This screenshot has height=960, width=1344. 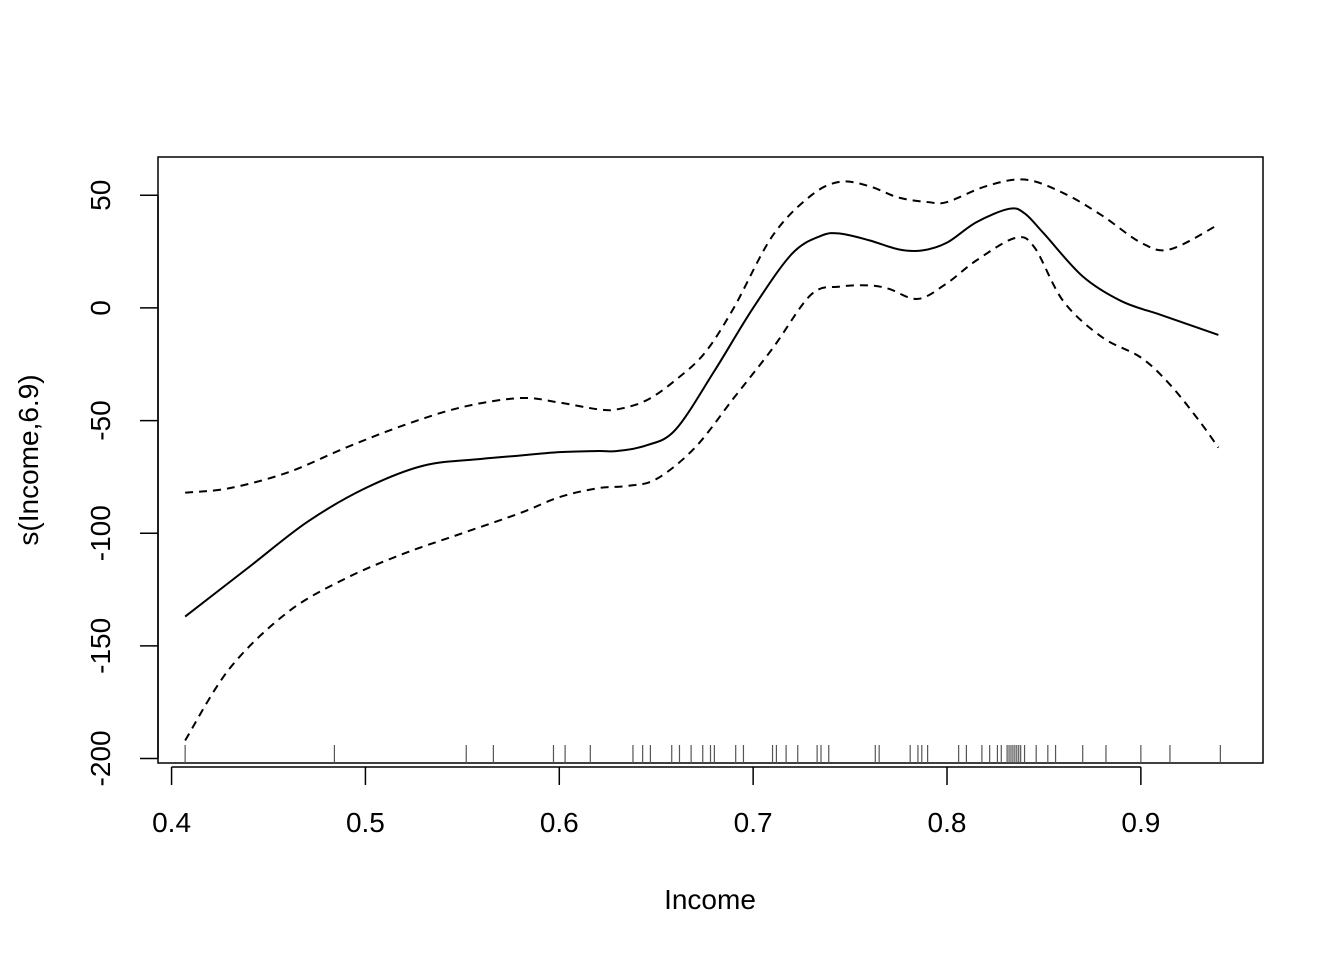 I want to click on y-tick-label: 0, so click(x=100, y=308).